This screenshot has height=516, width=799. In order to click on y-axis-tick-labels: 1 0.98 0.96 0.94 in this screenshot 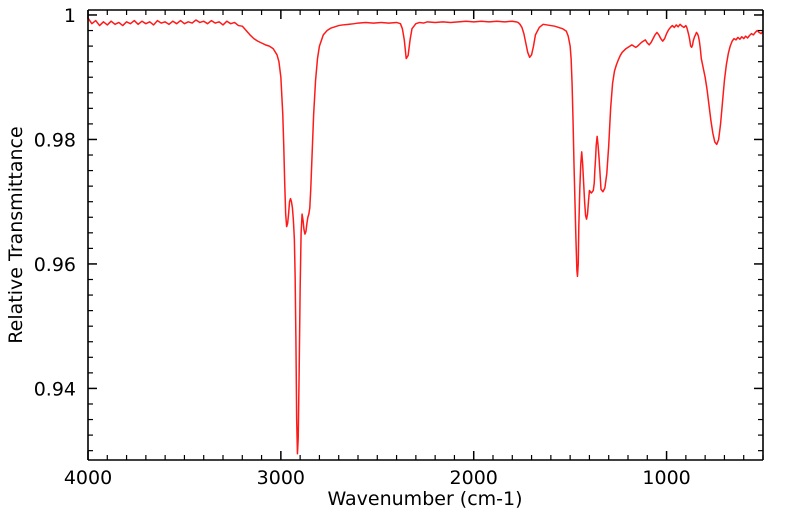, I will do `click(55, 202)`.